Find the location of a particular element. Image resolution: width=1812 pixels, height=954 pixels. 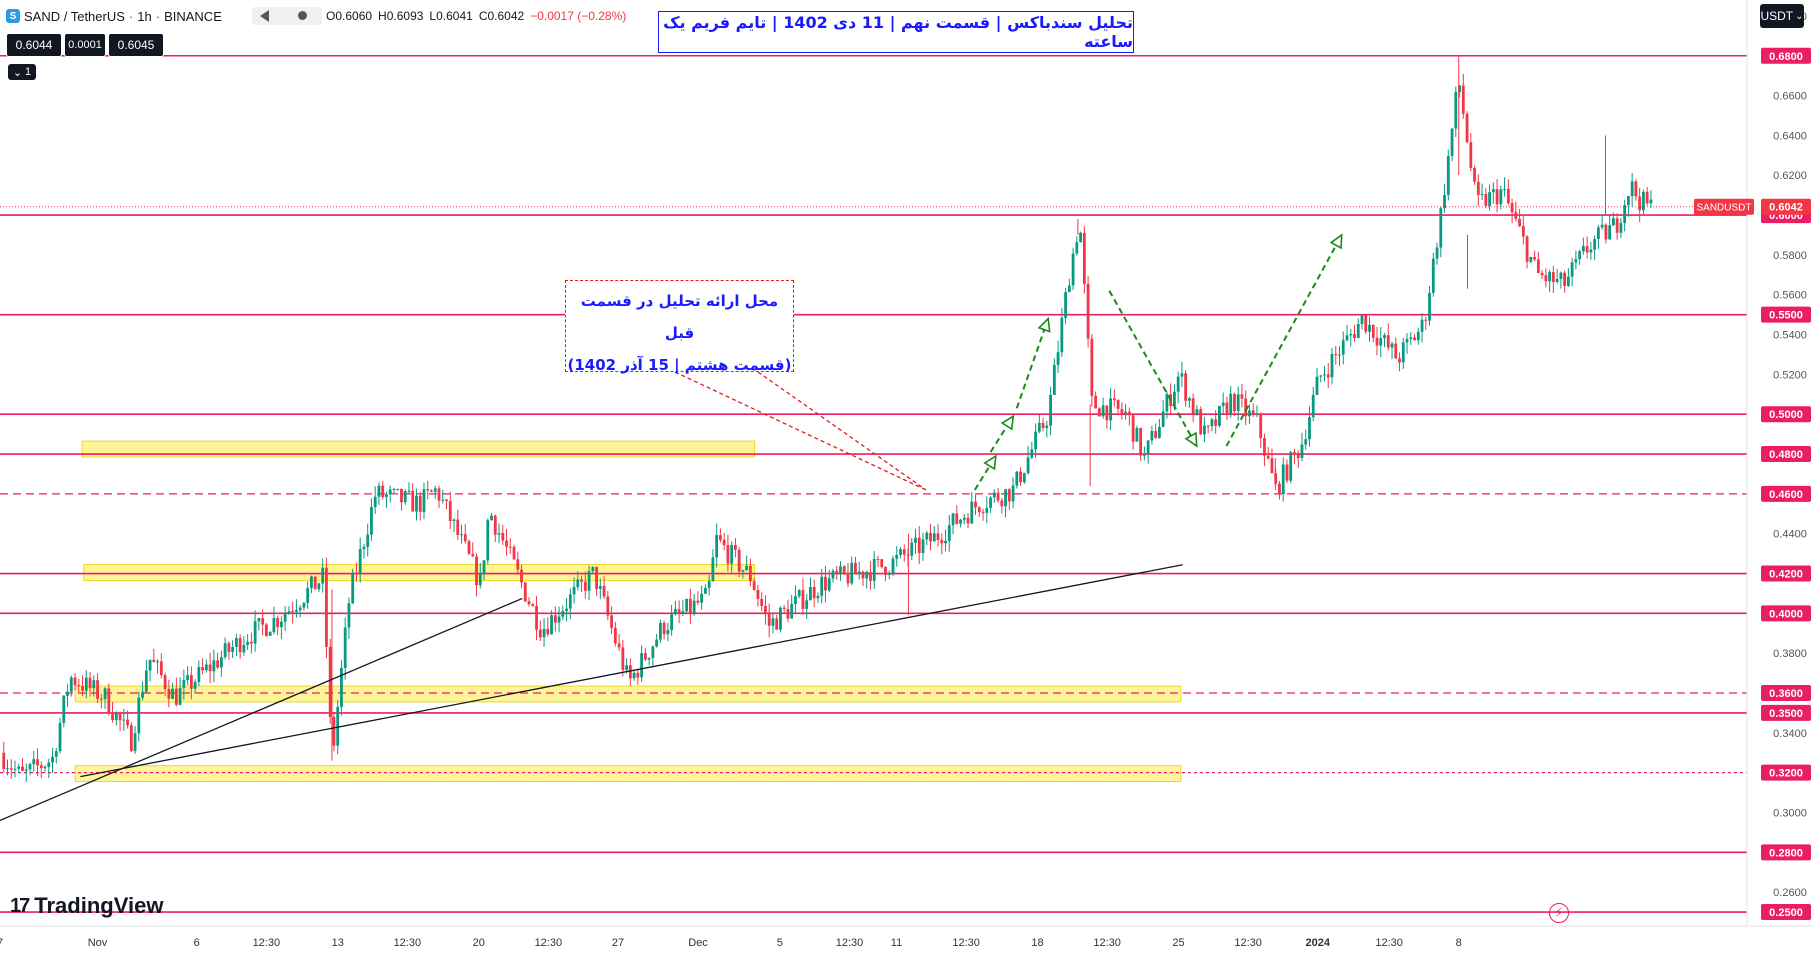

currency-selector: USDT ⌄ is located at coordinates (1782, 16).